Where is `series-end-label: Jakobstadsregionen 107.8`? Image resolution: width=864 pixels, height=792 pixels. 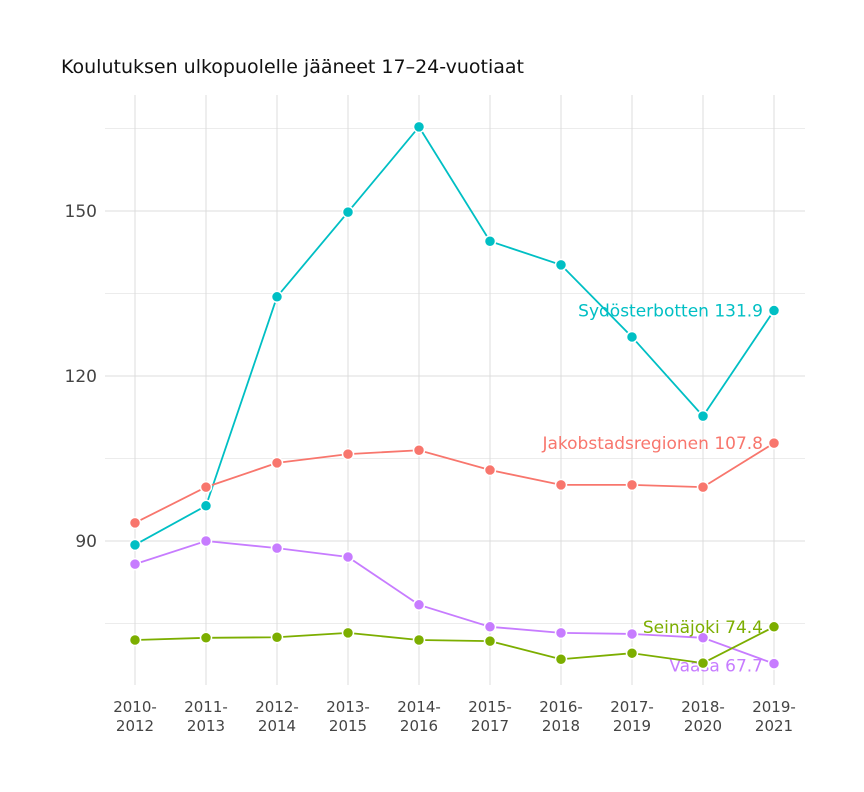
series-end-label: Jakobstadsregionen 107.8 is located at coordinates (652, 444).